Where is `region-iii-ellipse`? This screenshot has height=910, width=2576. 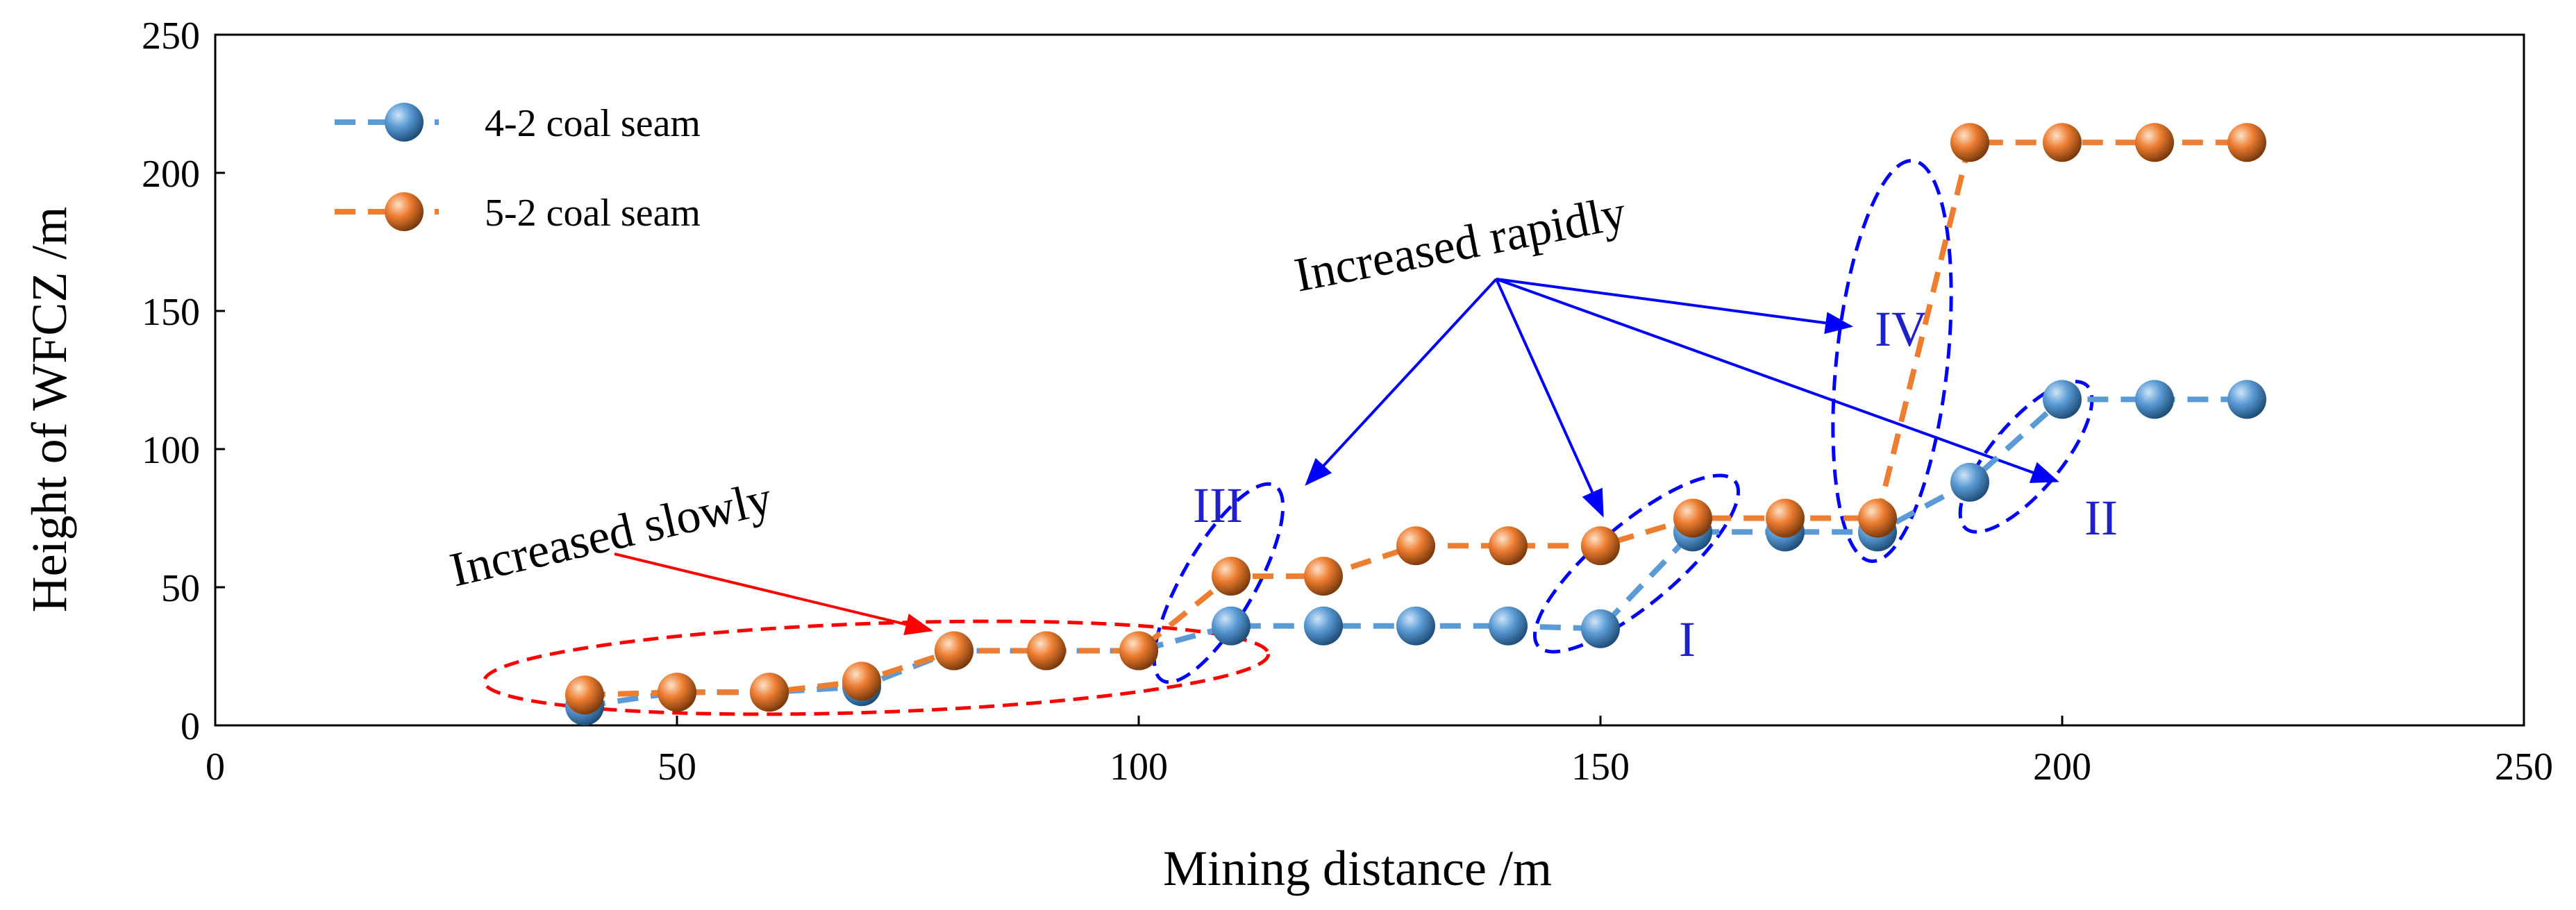
region-iii-ellipse is located at coordinates (1218, 583).